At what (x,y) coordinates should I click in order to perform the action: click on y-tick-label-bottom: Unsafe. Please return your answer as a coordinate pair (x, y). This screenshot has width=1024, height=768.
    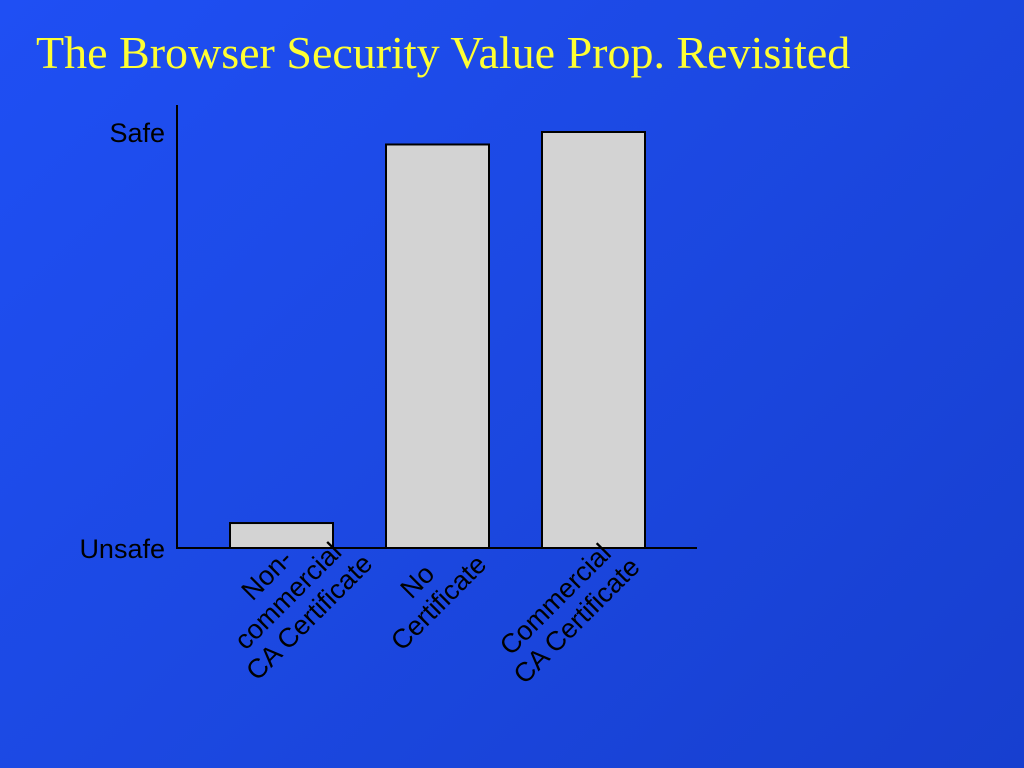
    Looking at the image, I should click on (122, 549).